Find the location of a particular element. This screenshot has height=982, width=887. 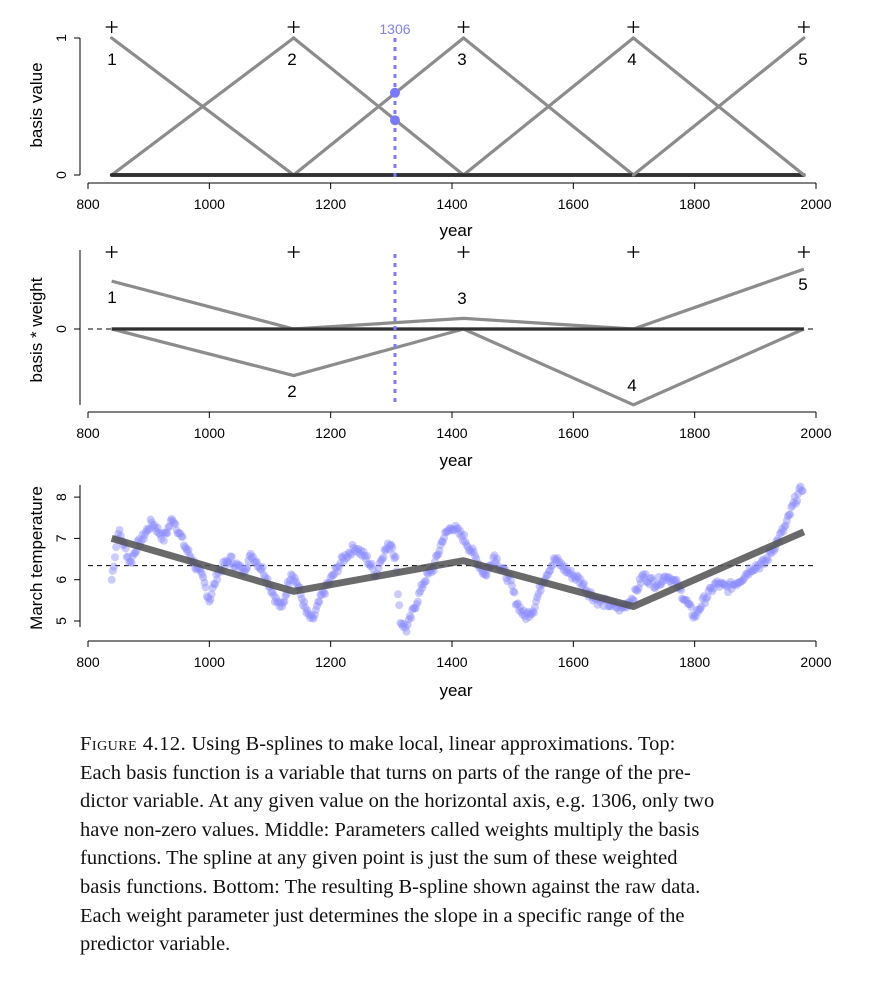

y-tick-label: 1 is located at coordinates (61, 38).